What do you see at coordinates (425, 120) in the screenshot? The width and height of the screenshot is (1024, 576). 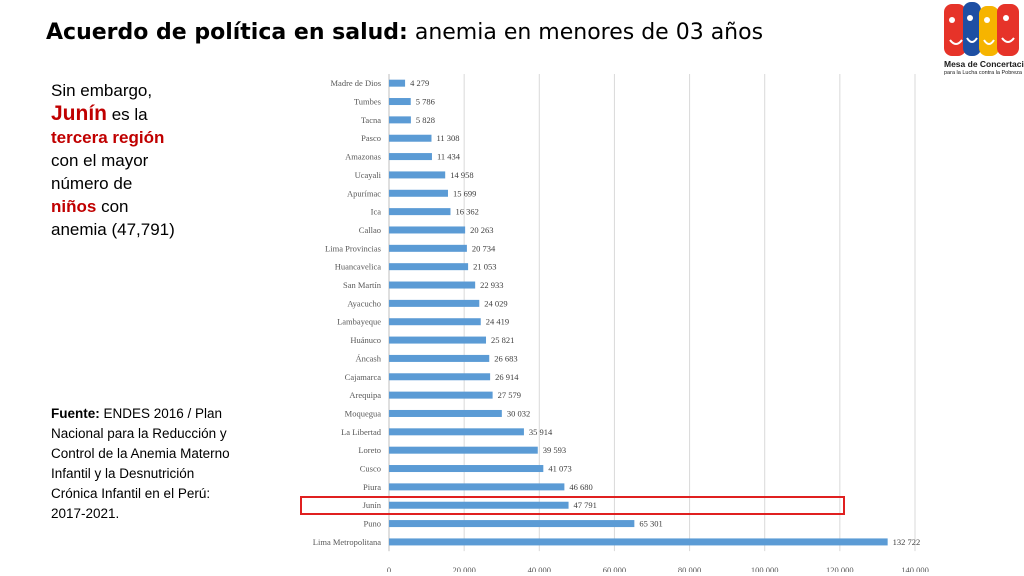 I see `value-label: 5 828` at bounding box center [425, 120].